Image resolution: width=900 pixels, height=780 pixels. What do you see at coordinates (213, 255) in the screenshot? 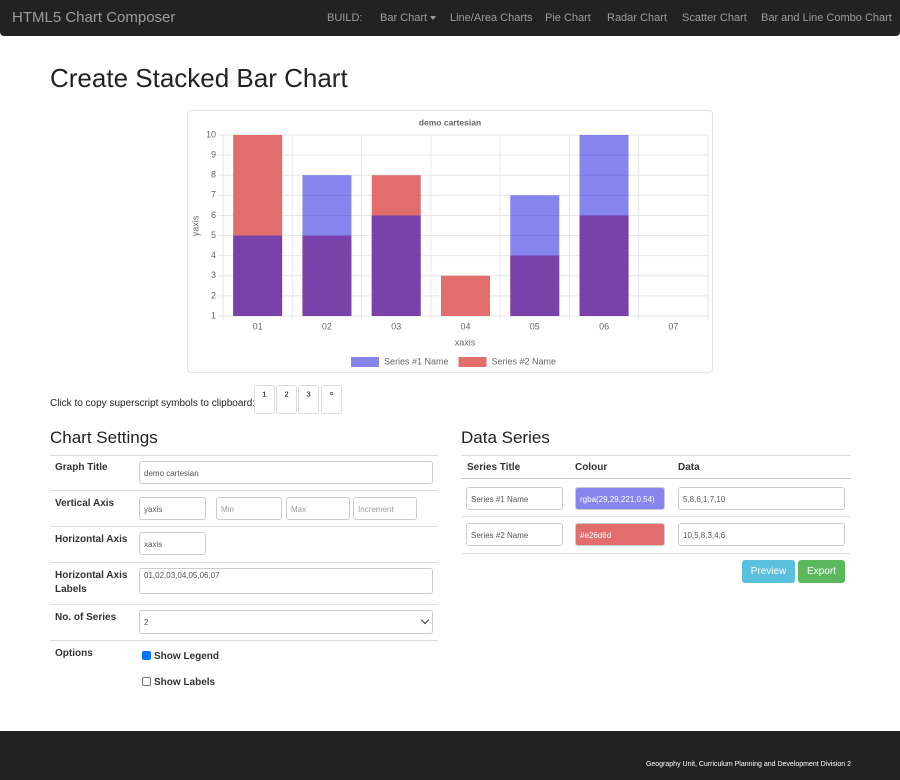
I see `y-tick-label: 4` at bounding box center [213, 255].